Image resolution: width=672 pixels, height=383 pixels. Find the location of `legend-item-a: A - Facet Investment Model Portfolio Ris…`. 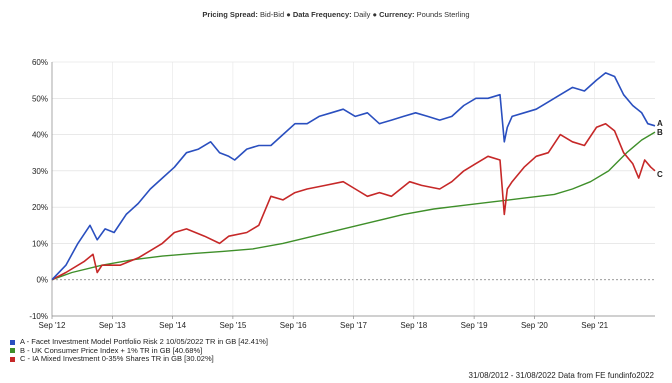

legend-item-a: A - Facet Investment Model Portfolio Ris… is located at coordinates (139, 342).